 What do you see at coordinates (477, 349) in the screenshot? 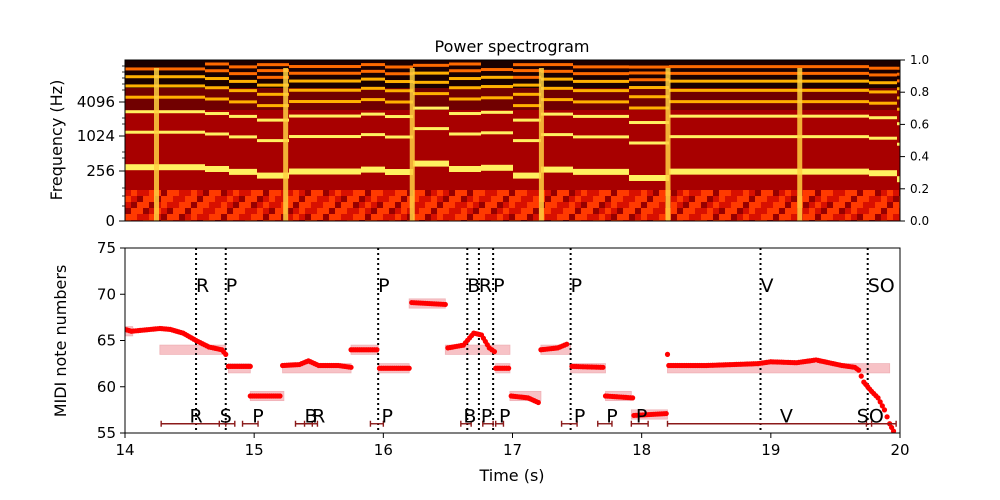
I see `note-box` at bounding box center [477, 349].